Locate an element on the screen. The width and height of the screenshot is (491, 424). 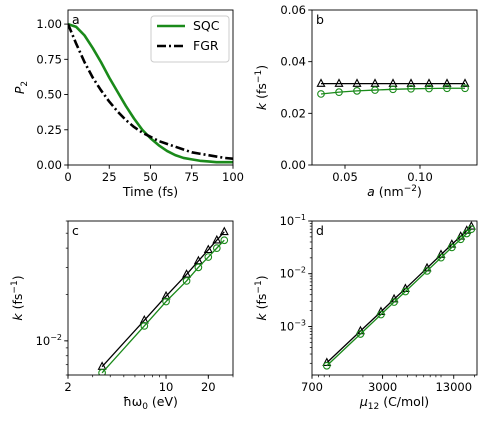
x-tick-label: 2 is located at coordinates (67, 387).